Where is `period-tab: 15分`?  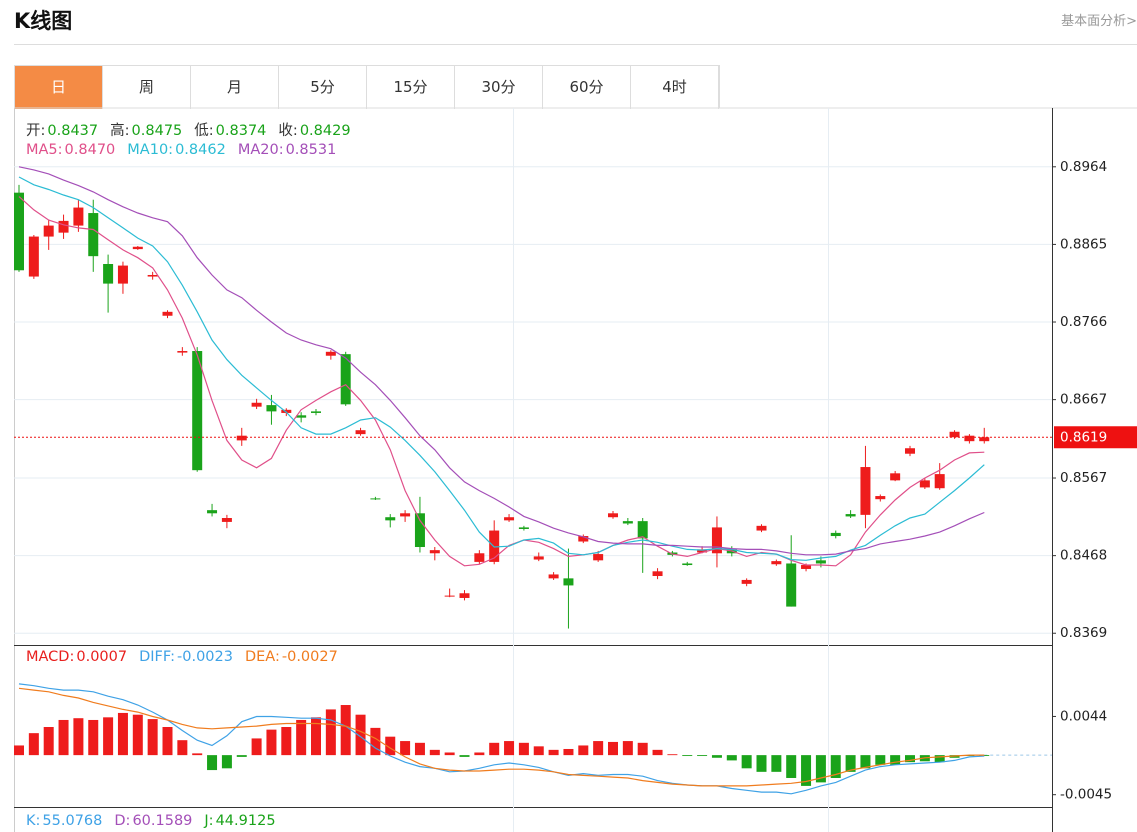
period-tab: 15分 is located at coordinates (411, 87).